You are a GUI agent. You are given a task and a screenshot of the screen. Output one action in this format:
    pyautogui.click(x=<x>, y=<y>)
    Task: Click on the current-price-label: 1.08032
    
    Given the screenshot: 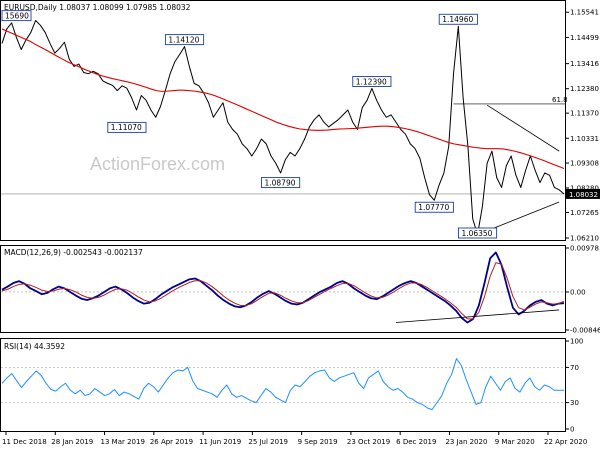 What is the action you would take?
    pyautogui.click(x=583, y=195)
    